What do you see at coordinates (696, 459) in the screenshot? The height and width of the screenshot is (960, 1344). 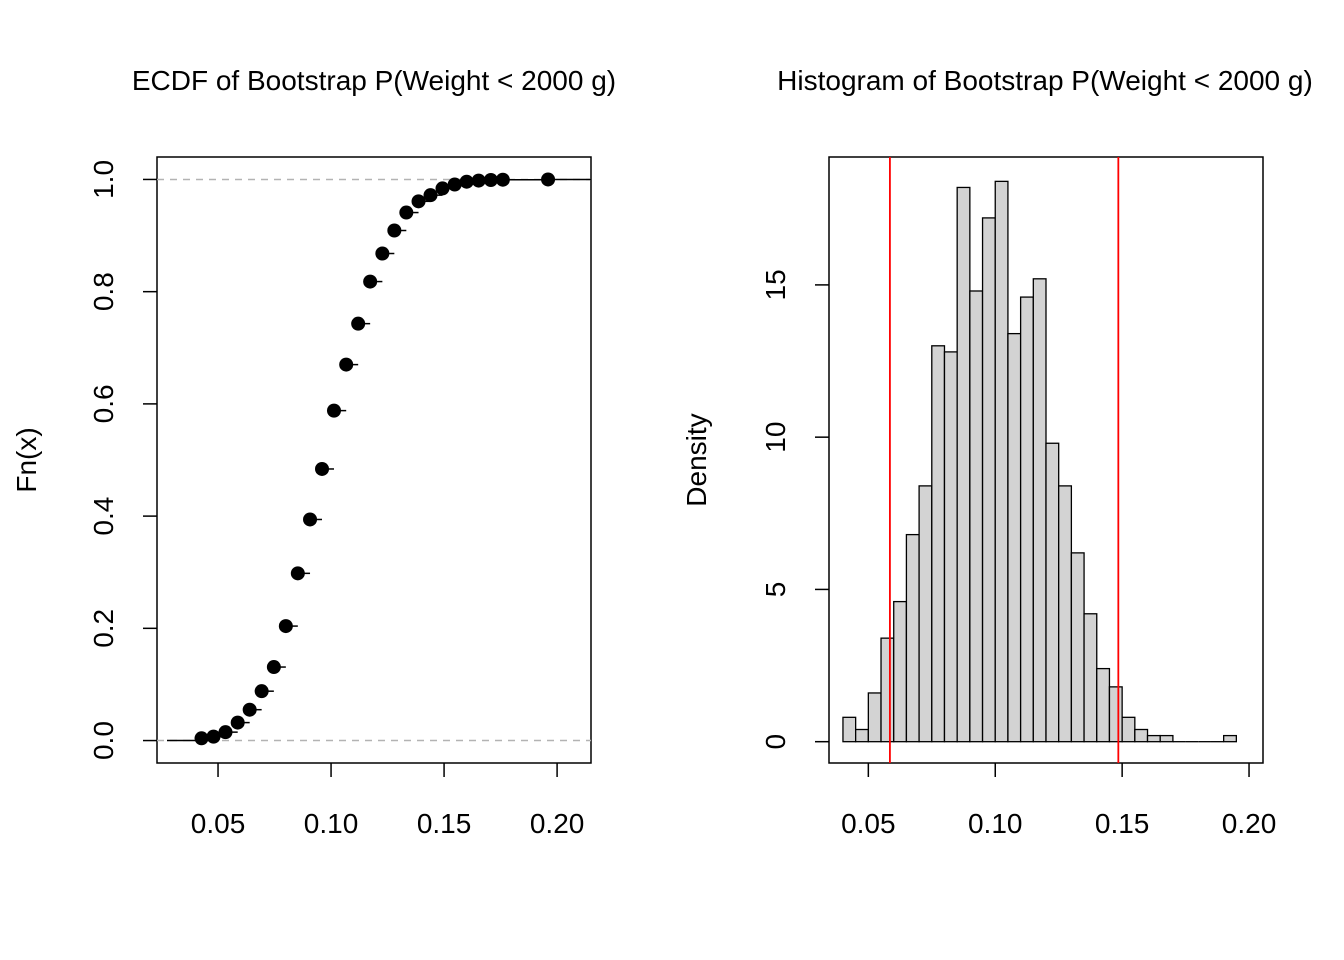 I see `histogram-y-axis-label: Density` at bounding box center [696, 459].